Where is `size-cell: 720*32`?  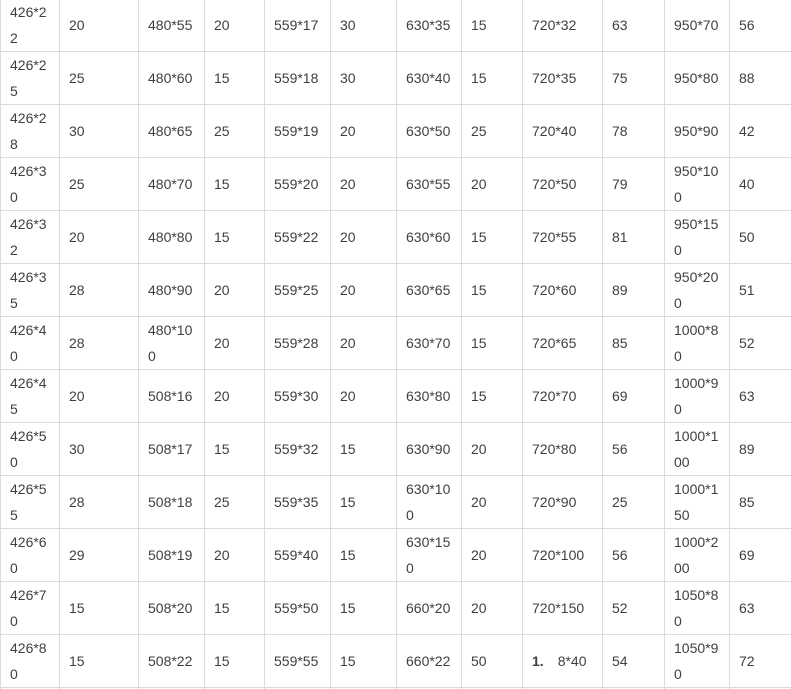 size-cell: 720*32 is located at coordinates (562, 26).